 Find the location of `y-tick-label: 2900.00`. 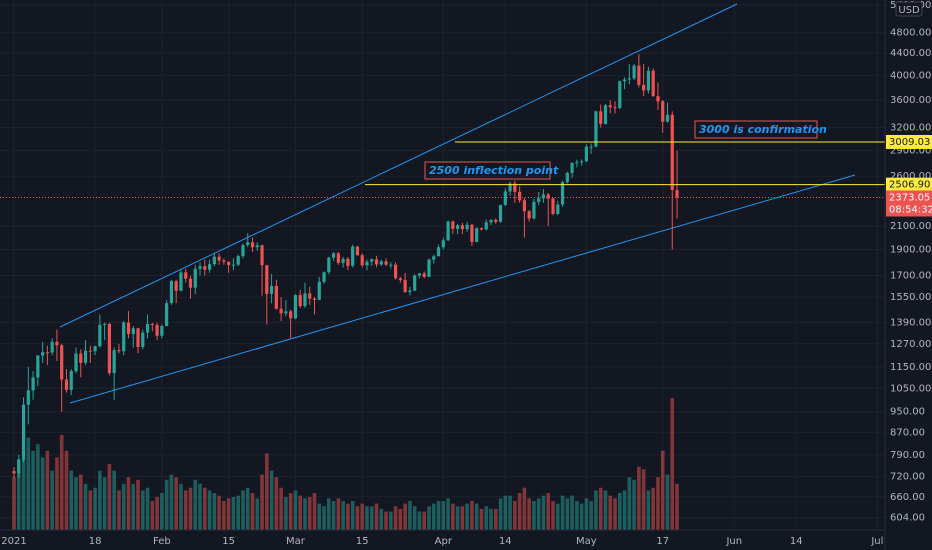

y-tick-label: 2900.00 is located at coordinates (910, 151).